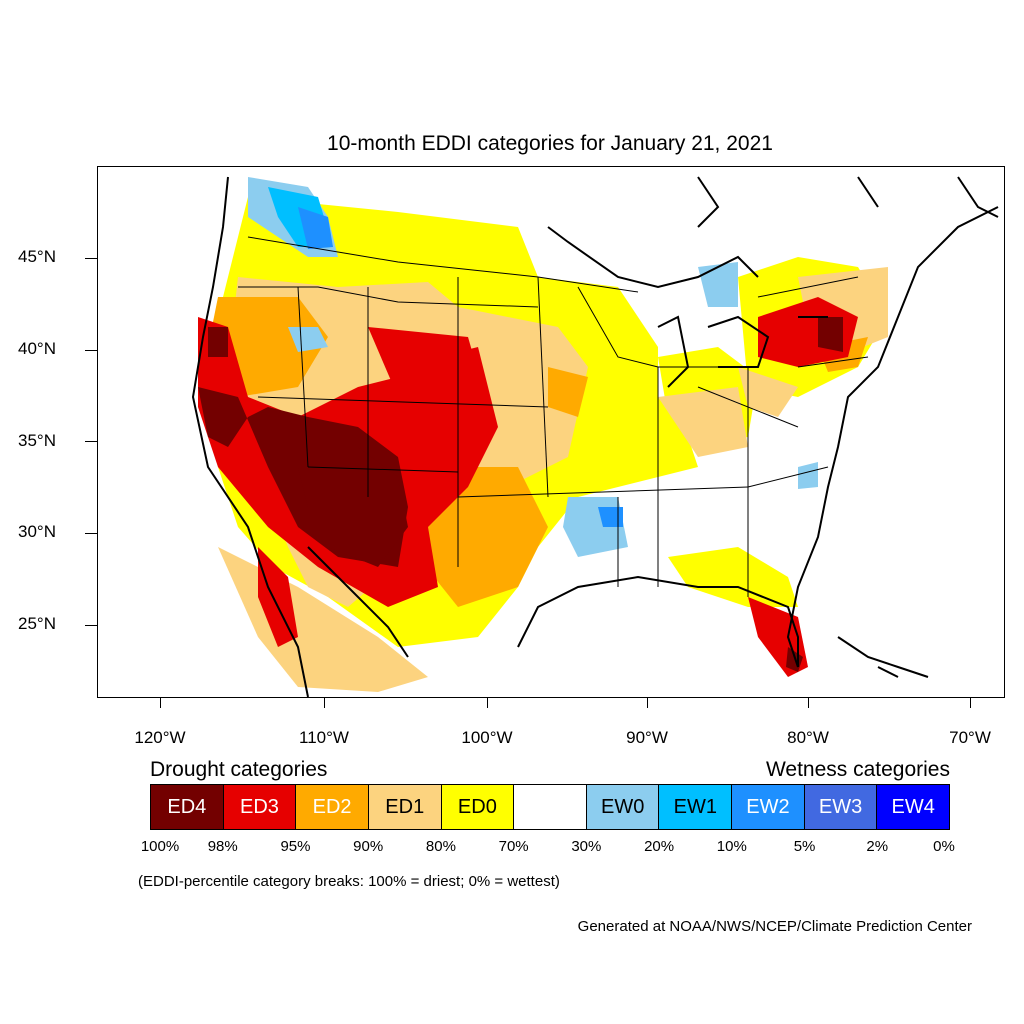 The height and width of the screenshot is (1024, 1024). Describe the element at coordinates (91, 533) in the screenshot. I see `lat-tick-30n` at that location.